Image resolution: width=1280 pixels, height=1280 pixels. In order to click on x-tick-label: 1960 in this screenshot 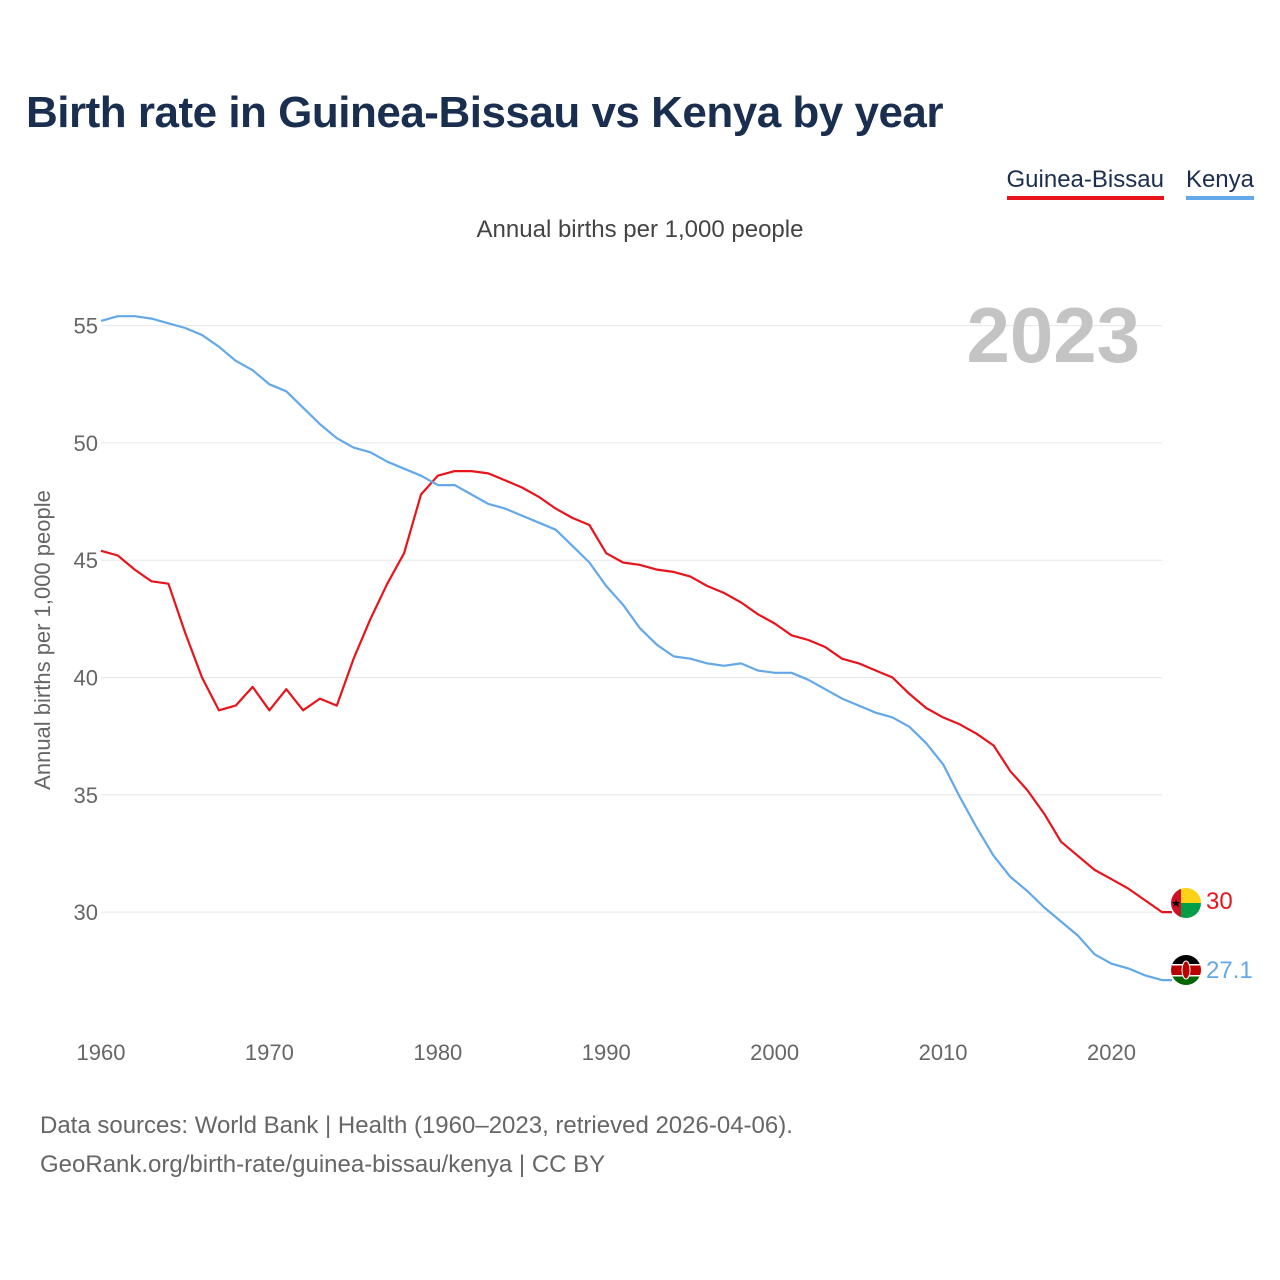, I will do `click(101, 1052)`.